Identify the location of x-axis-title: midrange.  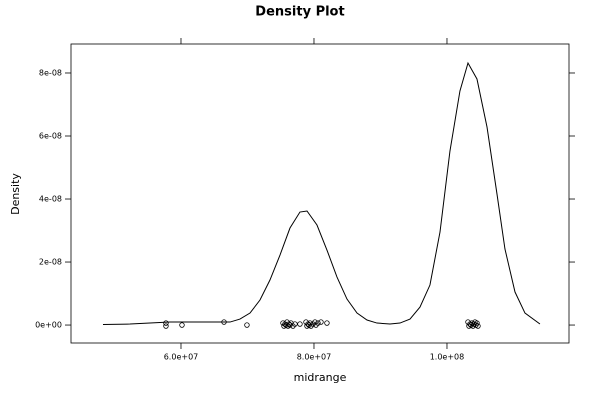
(320, 377).